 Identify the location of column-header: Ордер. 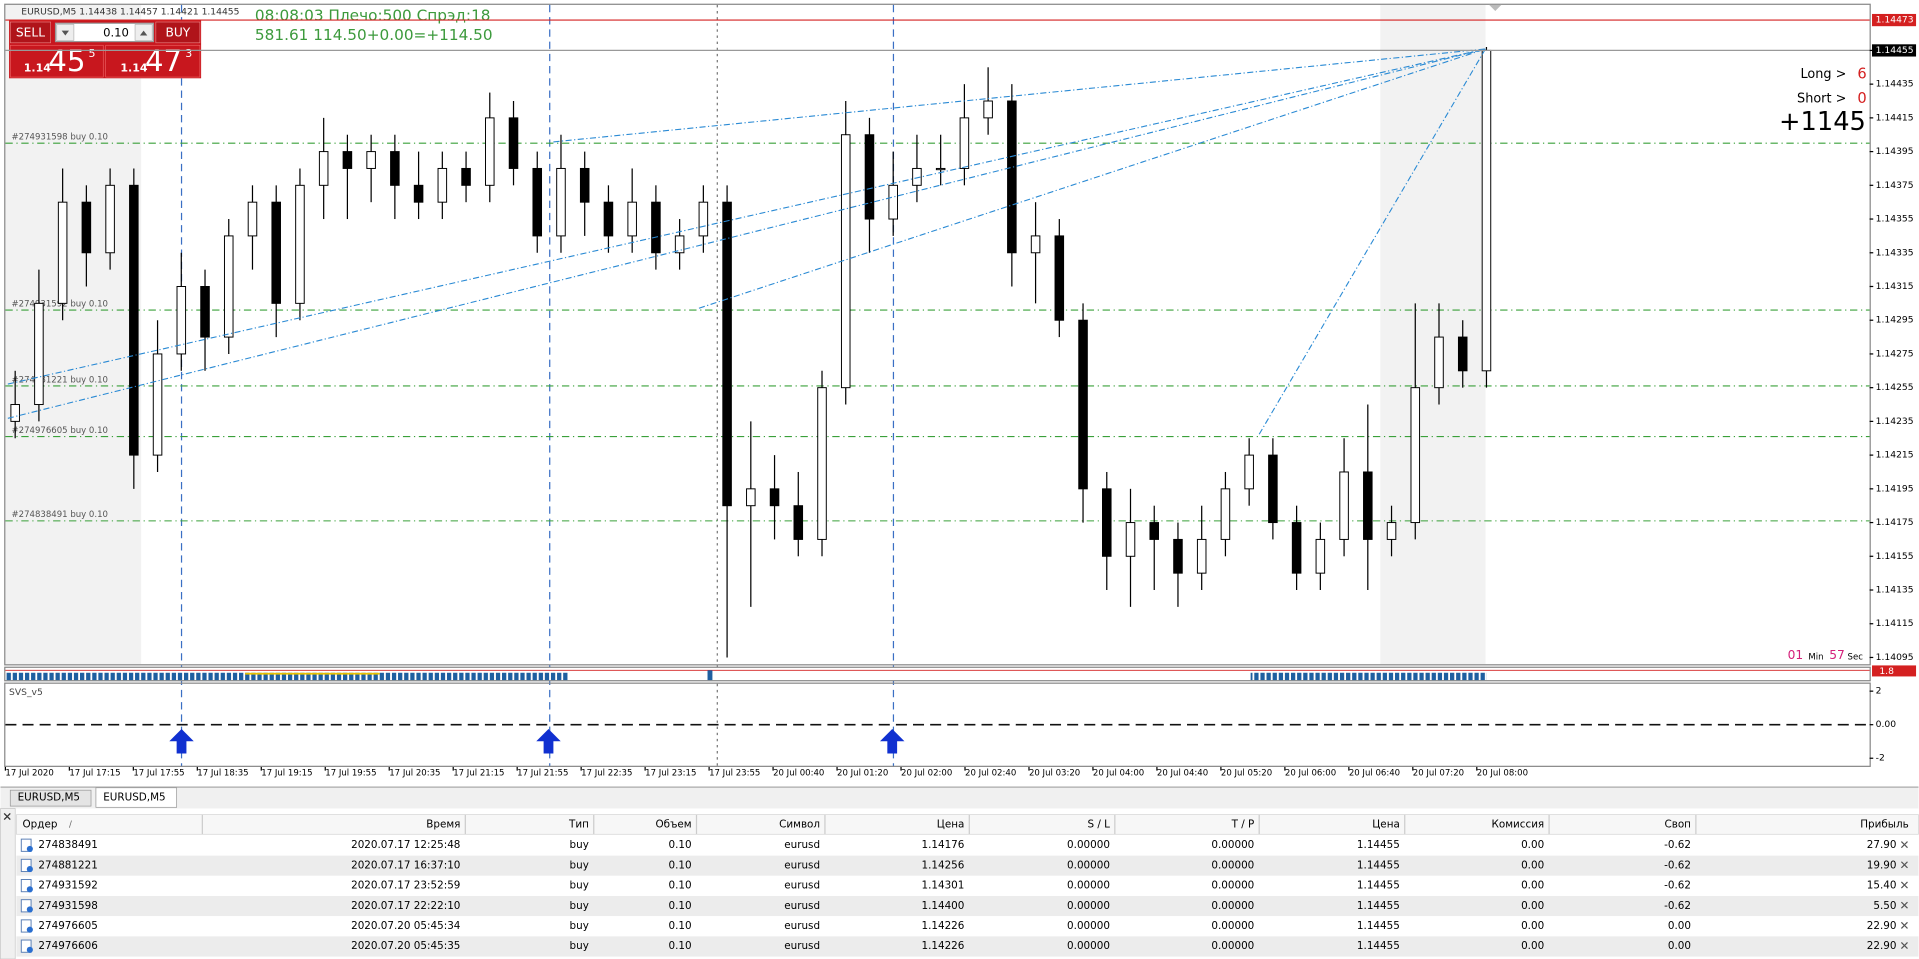
(40, 824).